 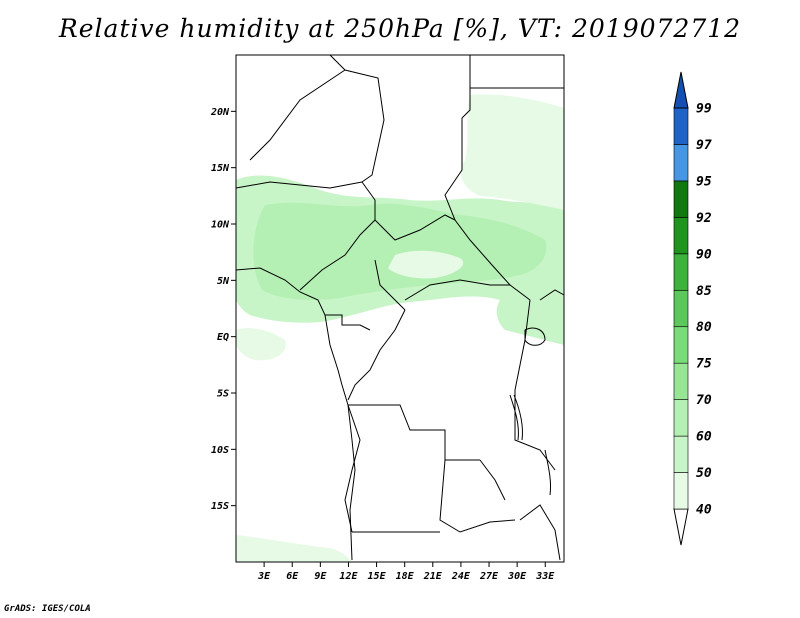 What do you see at coordinates (516, 417) in the screenshot?
I see `lake-tanganyika` at bounding box center [516, 417].